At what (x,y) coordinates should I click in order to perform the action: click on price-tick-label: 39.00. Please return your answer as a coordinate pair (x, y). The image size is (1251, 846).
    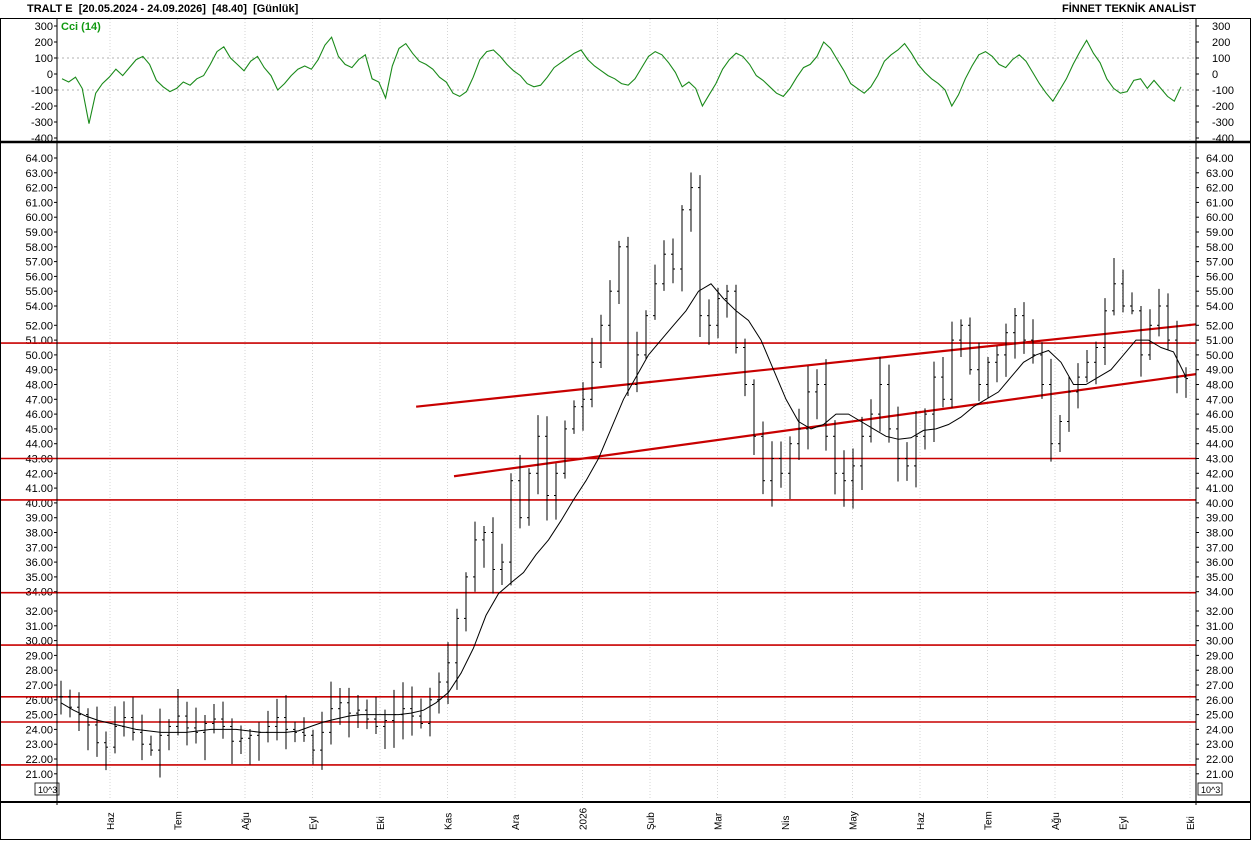
    Looking at the image, I should click on (39, 519).